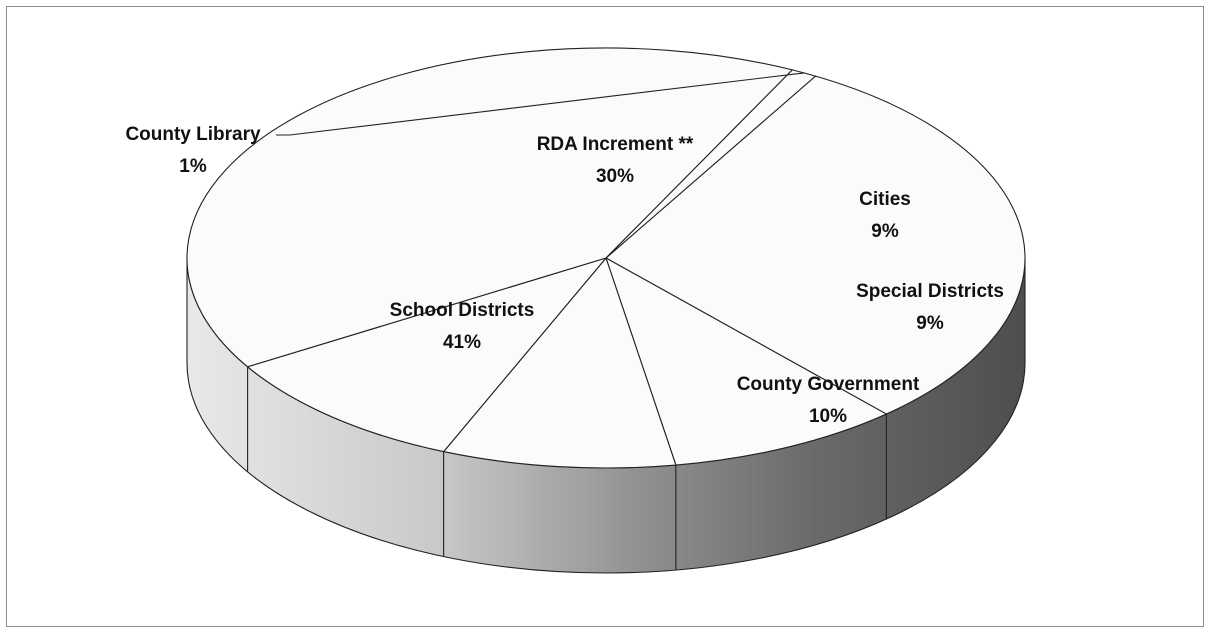 This screenshot has width=1212, height=635. Describe the element at coordinates (828, 416) in the screenshot. I see `slice-value-county-government: 10%` at that location.